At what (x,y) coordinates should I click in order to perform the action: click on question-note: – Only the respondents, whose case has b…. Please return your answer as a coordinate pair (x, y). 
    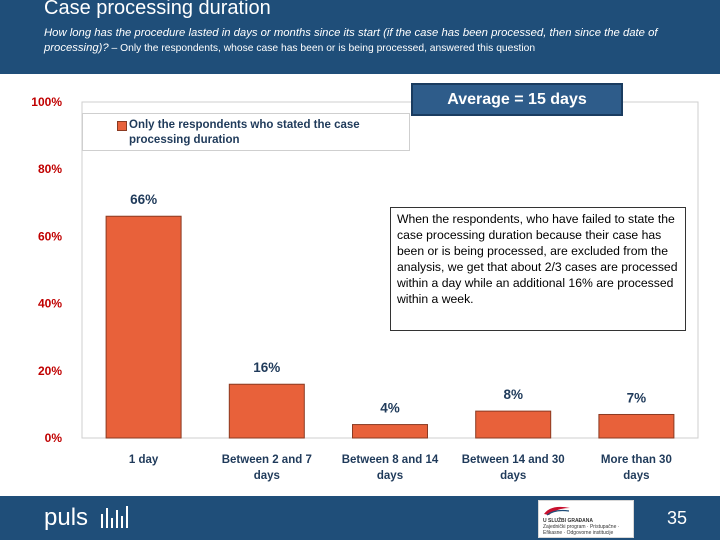
    Looking at the image, I should click on (322, 48).